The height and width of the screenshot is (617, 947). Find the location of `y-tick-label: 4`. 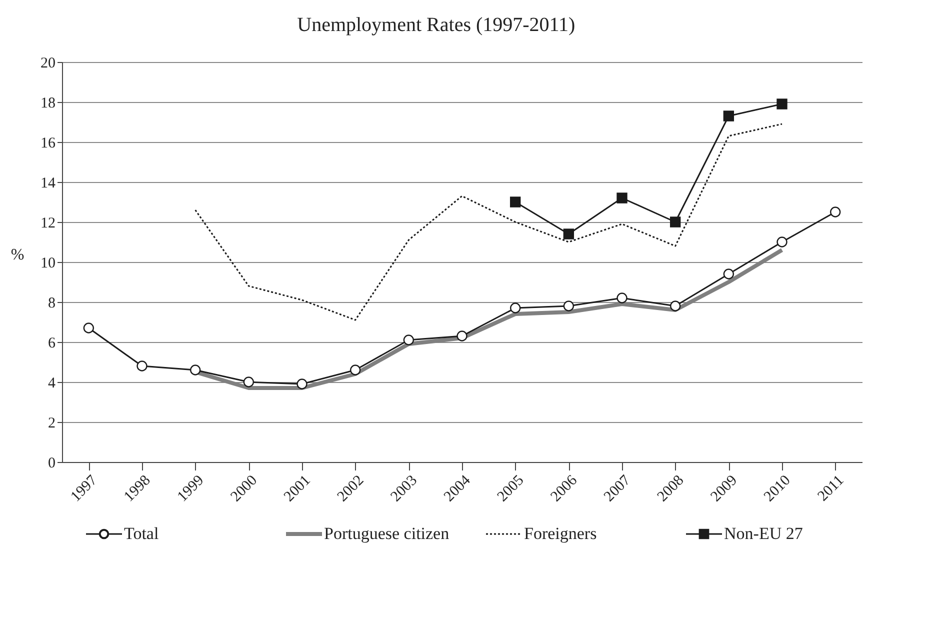

y-tick-label: 4 is located at coordinates (52, 384).